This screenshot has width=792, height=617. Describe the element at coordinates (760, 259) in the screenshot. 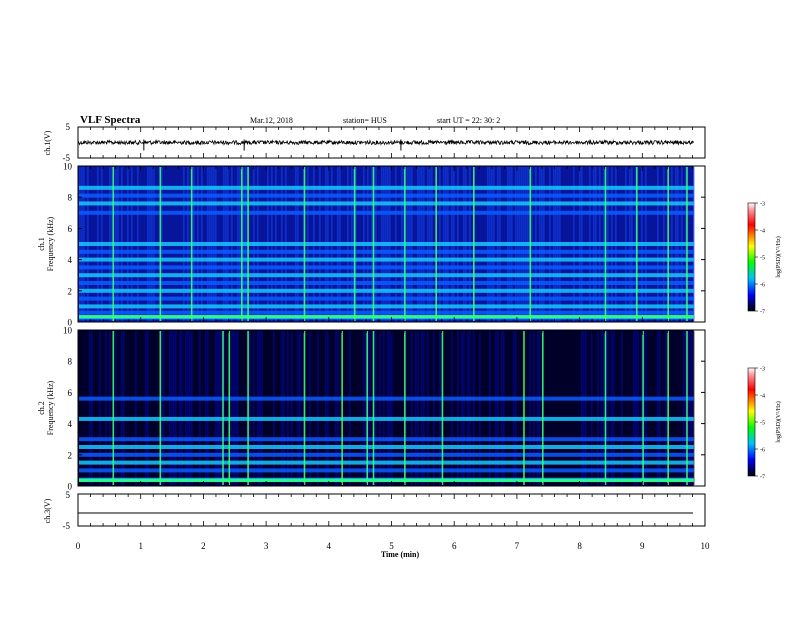

I see `ch1-colorbar-ticks: -3 -4 -5 -6 -7` at that location.